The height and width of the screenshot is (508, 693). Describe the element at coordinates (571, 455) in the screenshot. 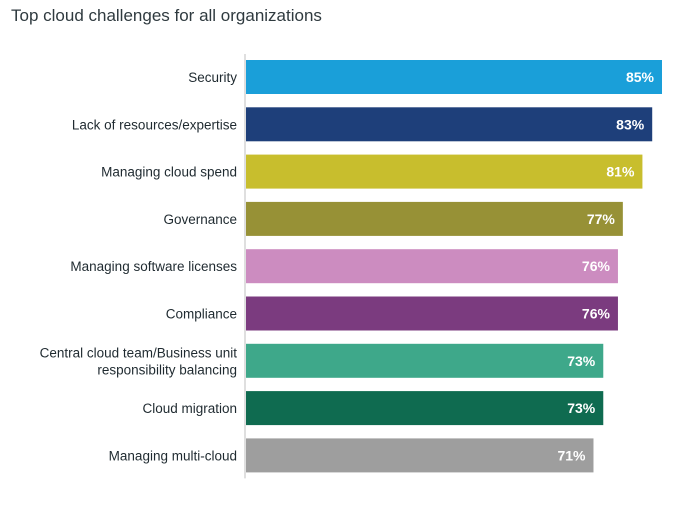

I see `bar-value-label: 71%` at that location.